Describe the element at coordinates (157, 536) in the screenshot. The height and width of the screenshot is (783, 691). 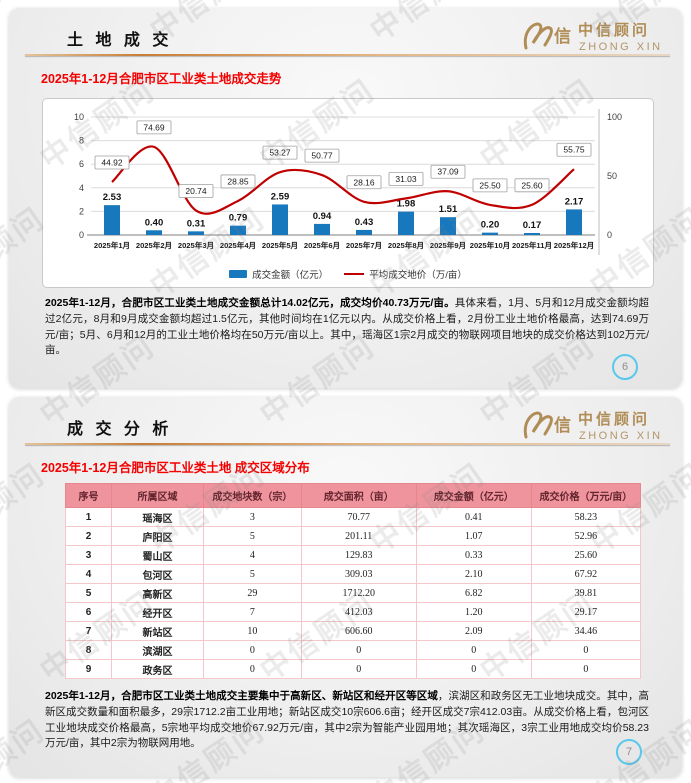
I see `table-cell: 庐阳区` at that location.